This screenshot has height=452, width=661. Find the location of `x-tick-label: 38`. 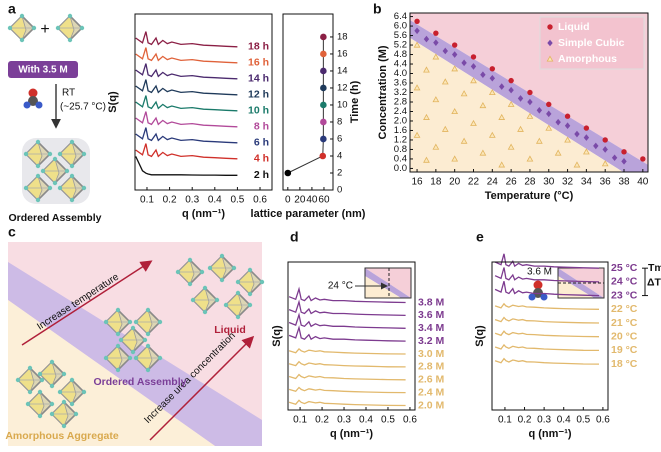

x-tick-label: 38 is located at coordinates (624, 182).